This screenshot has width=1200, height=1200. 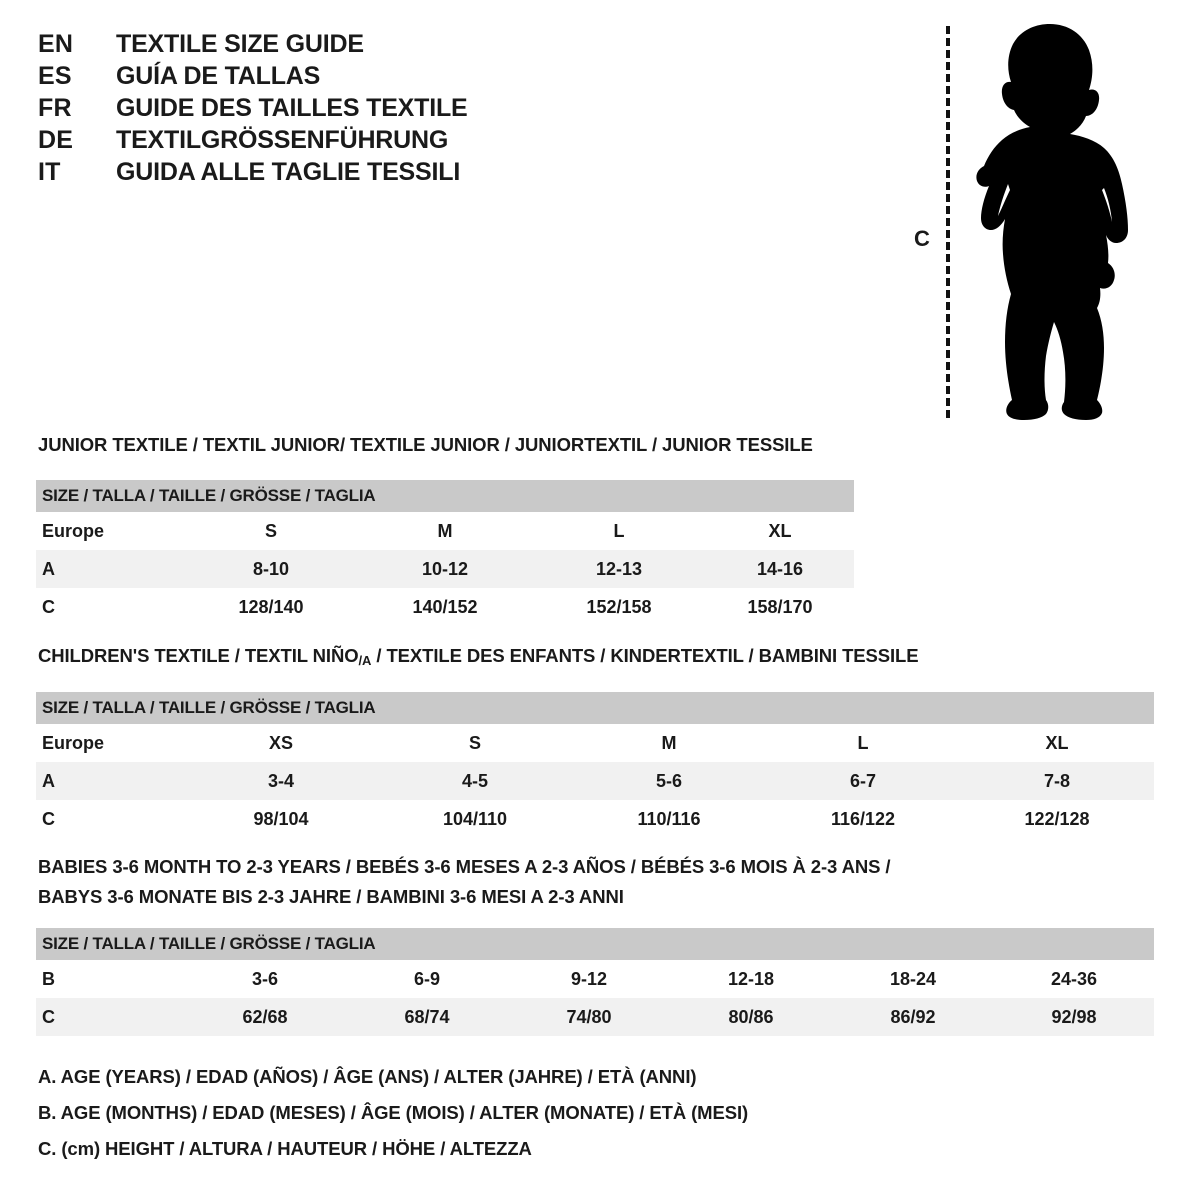 I want to click on language-title: TEXTILE SIZE GUIDE, so click(x=240, y=44).